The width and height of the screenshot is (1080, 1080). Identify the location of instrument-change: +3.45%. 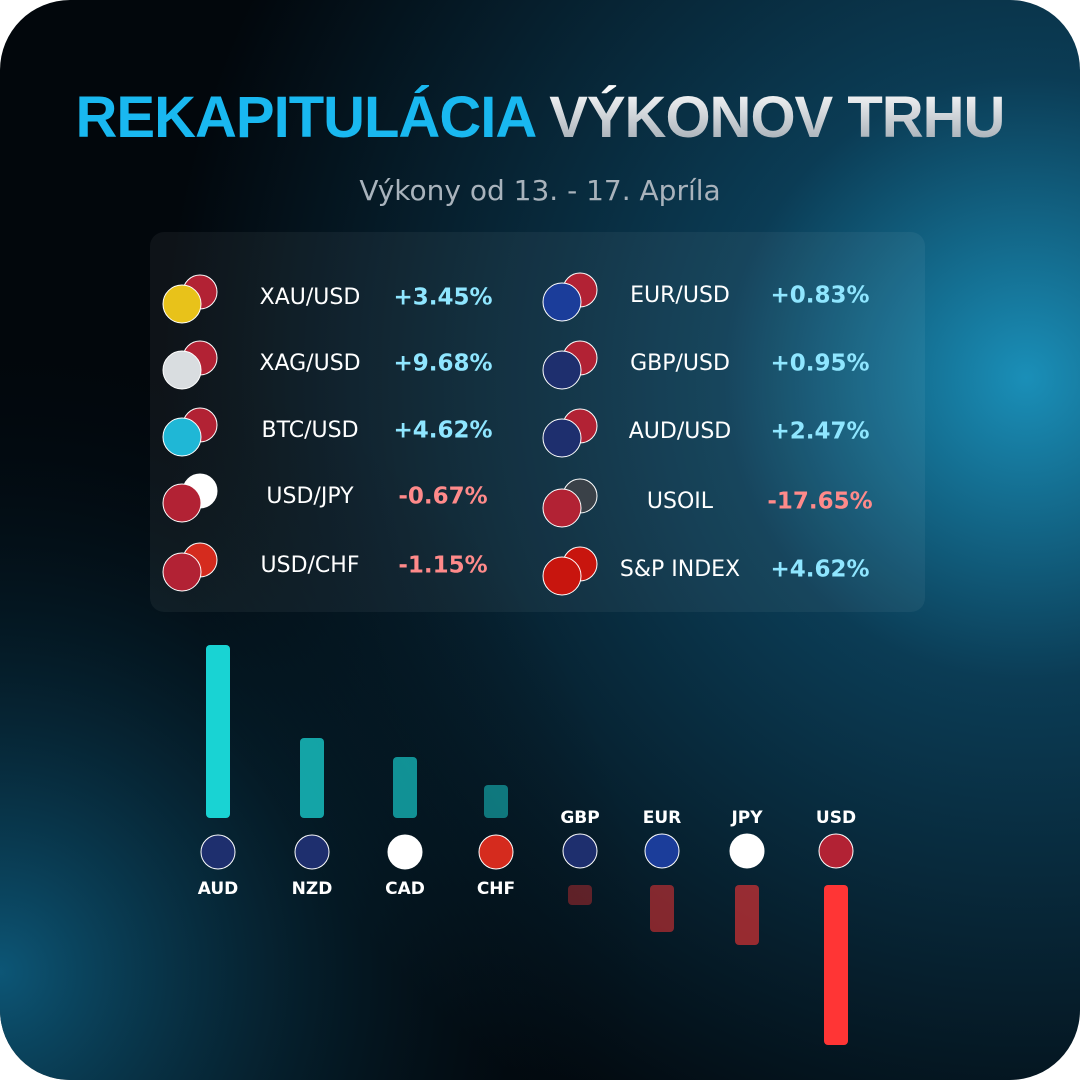
(442, 298).